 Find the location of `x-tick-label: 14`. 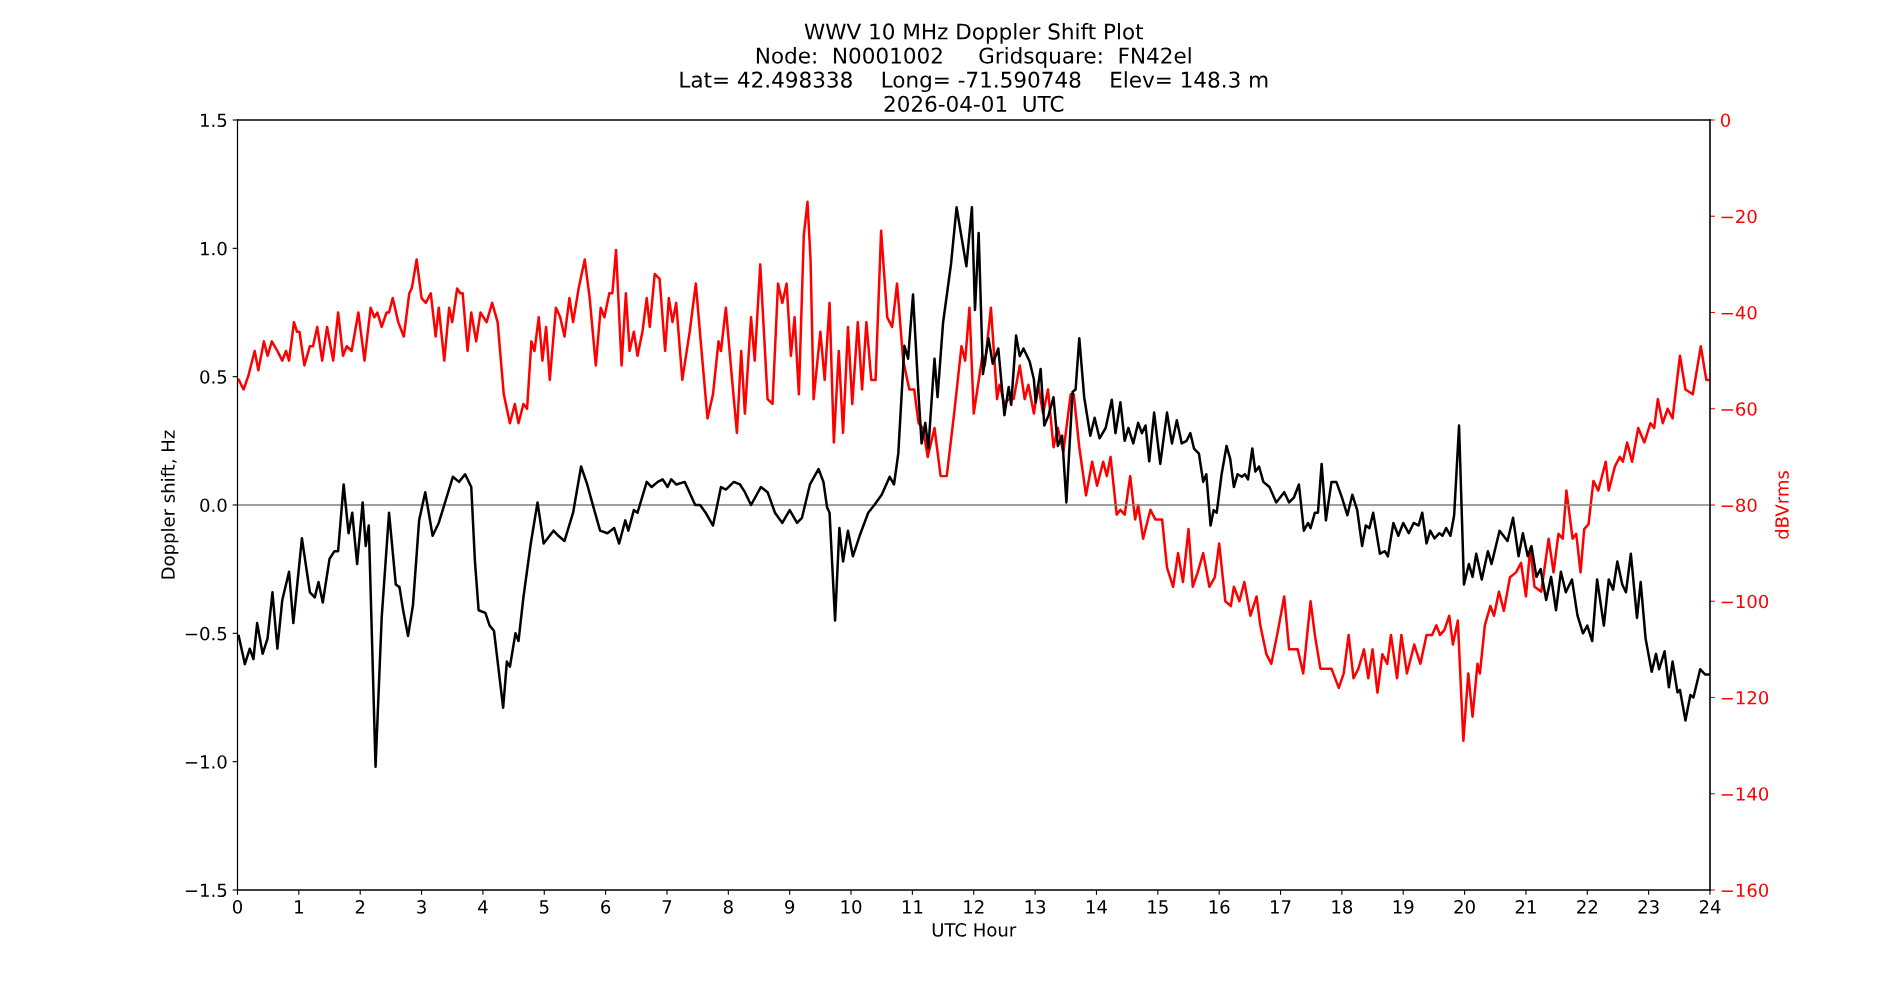

x-tick-label: 14 is located at coordinates (1096, 907).